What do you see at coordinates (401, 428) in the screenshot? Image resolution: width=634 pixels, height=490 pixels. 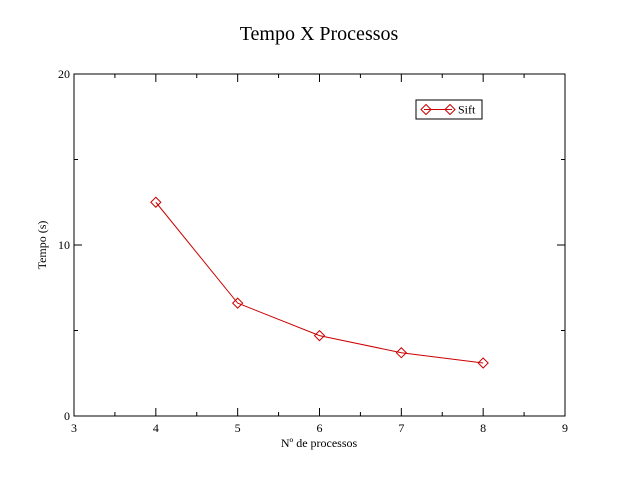 I see `x-tick-label: 7` at bounding box center [401, 428].